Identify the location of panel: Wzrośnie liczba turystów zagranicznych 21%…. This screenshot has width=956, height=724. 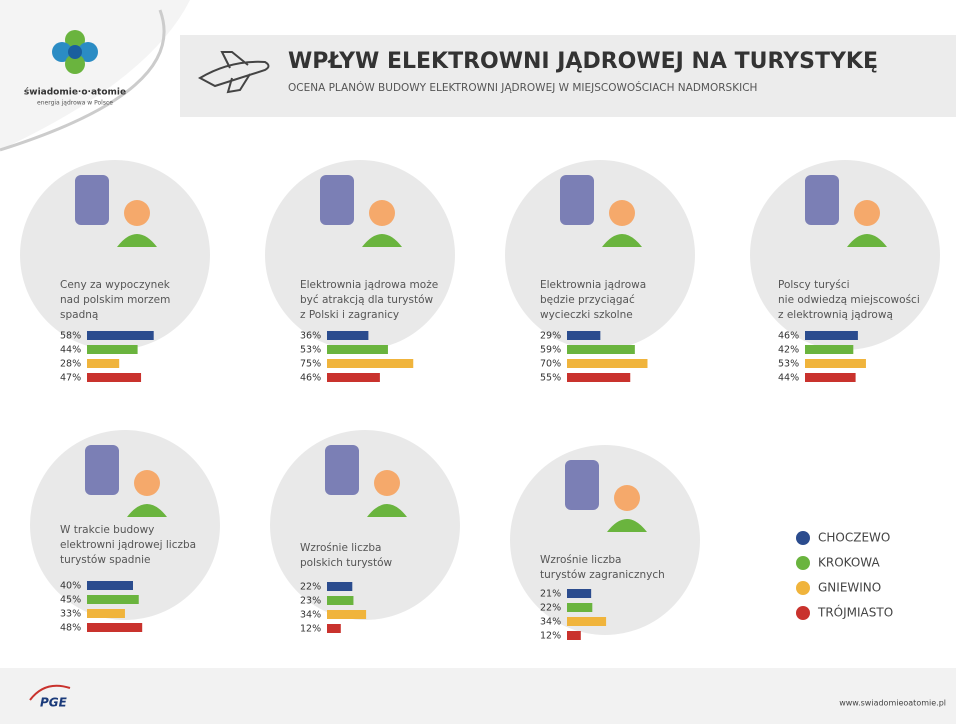
(605, 543).